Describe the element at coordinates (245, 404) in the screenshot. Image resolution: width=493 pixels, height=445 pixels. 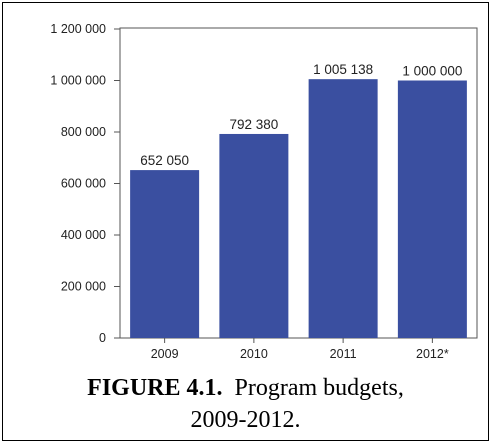
I see `figure-caption: FIGURE 4.1. Program budgets, 2009-2012.` at that location.